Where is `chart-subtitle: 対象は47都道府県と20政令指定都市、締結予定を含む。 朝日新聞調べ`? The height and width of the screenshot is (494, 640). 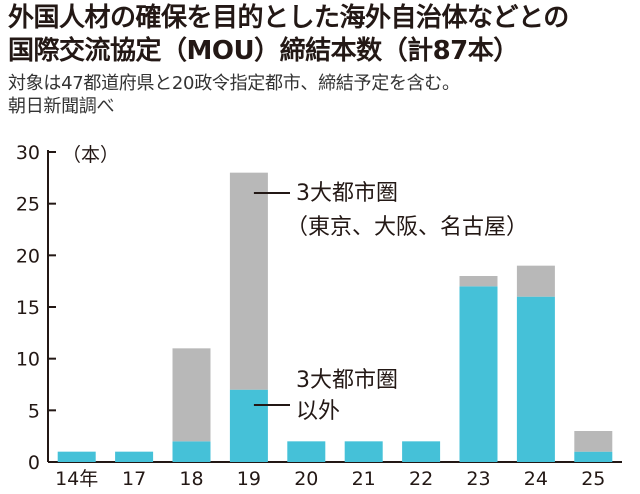 chart-subtitle: 対象は47都道府県と20政令指定都市、締結予定を含む。 朝日新聞調べ is located at coordinates (321, 95).